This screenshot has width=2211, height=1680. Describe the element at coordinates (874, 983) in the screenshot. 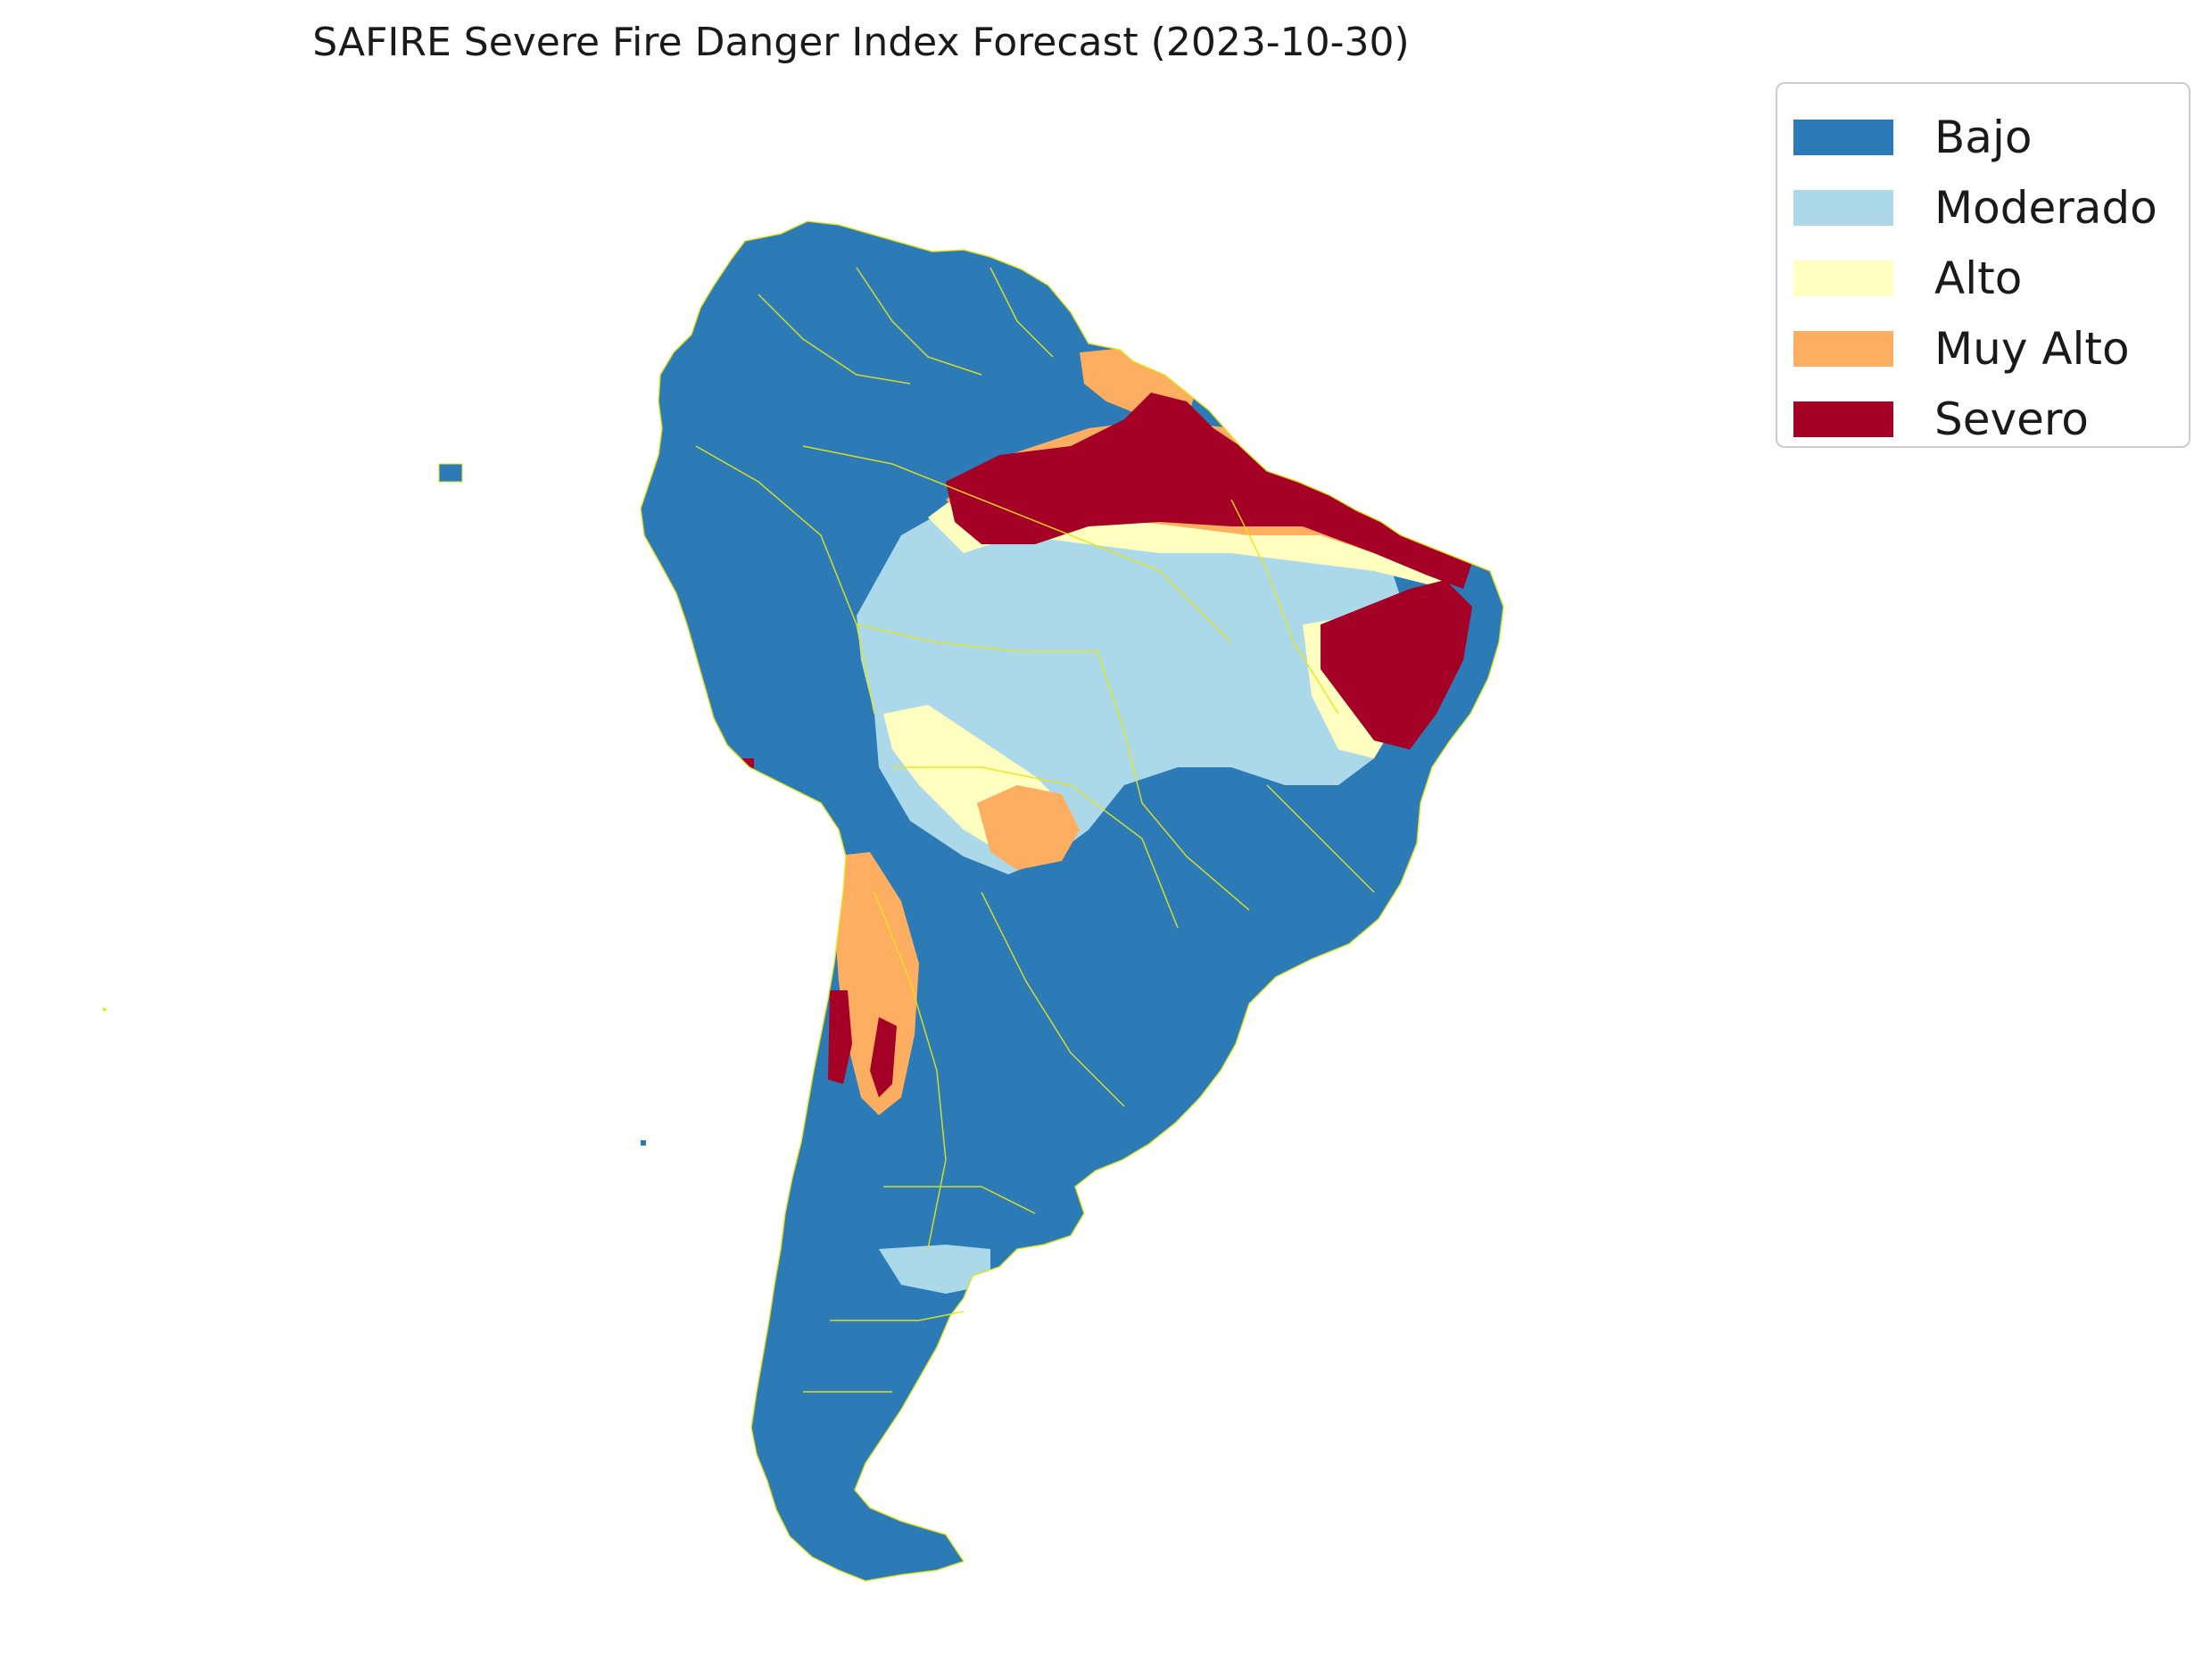

I see `zone-muy-alto-andes` at that location.